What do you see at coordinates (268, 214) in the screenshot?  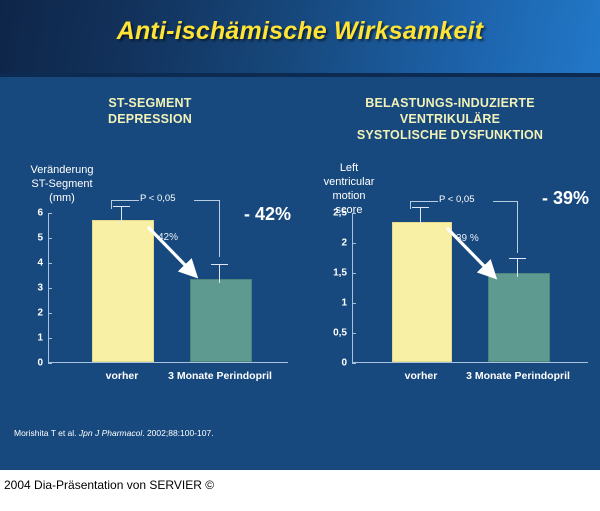 I see `delta-label-left: - 42%` at bounding box center [268, 214].